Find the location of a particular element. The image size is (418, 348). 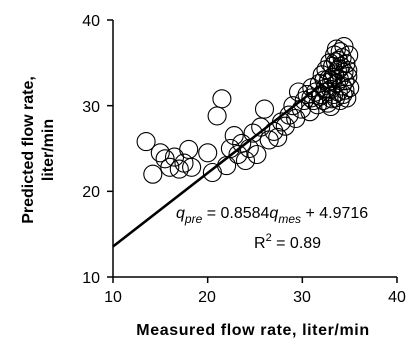

y-tick-label-40: 40 is located at coordinates (91, 21).